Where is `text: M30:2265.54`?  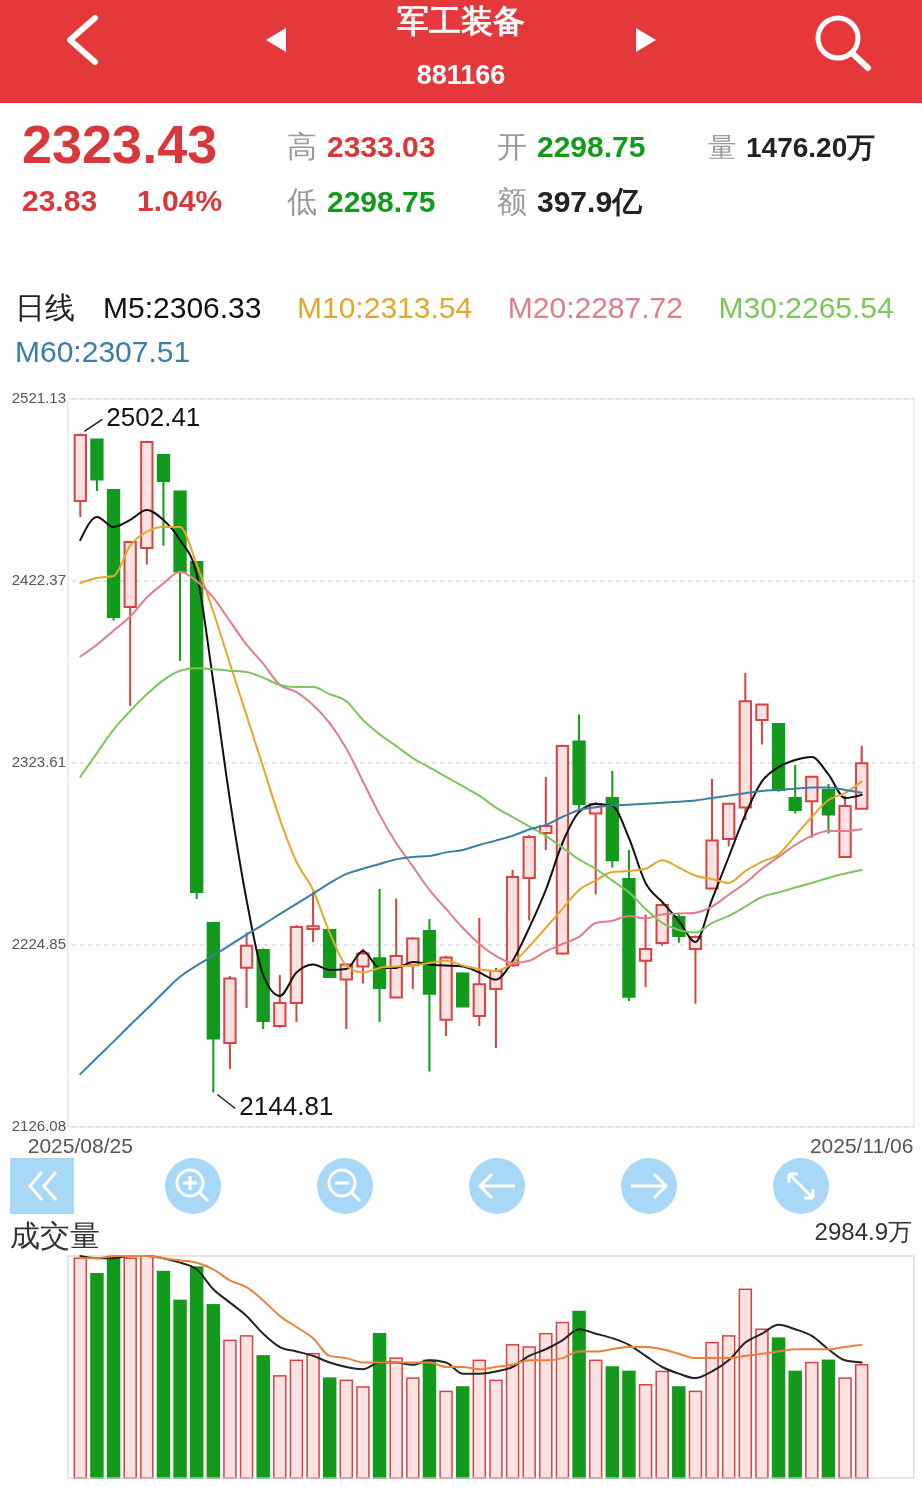
text: M30:2265.54 is located at coordinates (806, 307).